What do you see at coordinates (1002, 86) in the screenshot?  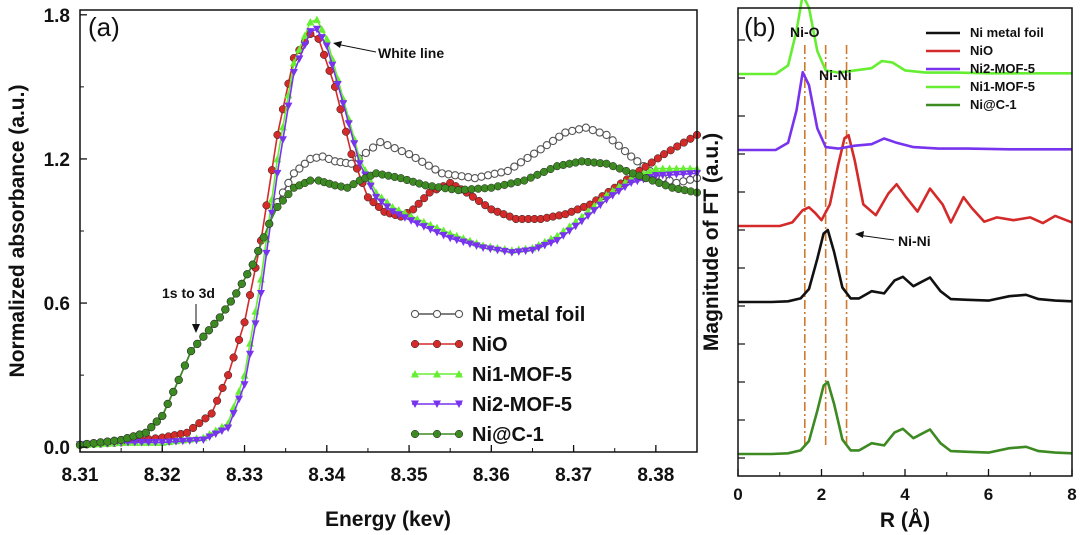 I see `legend-b-label: Ni1-MOF-5` at bounding box center [1002, 86].